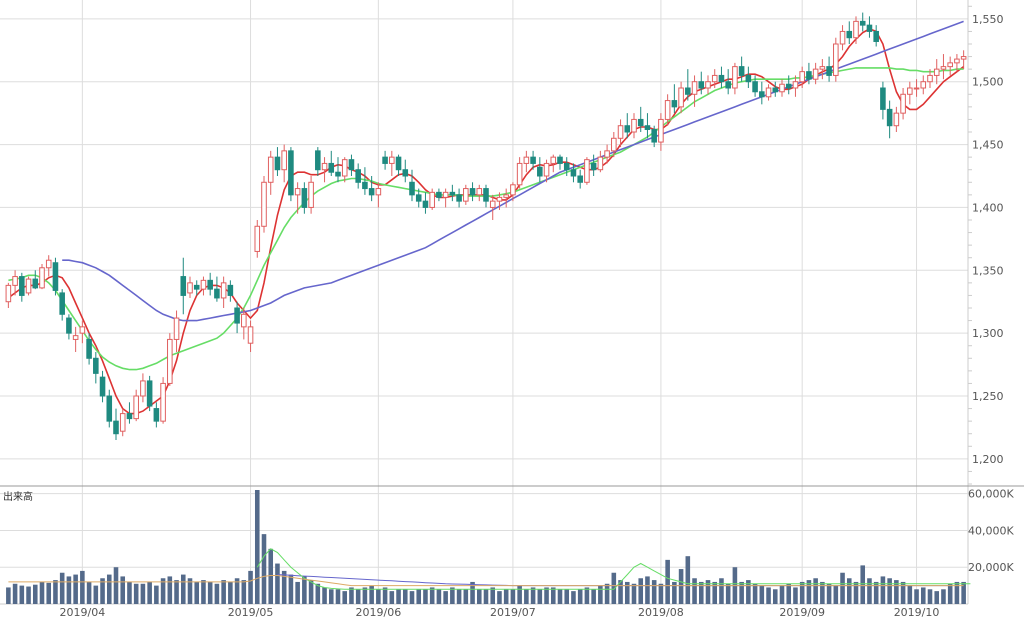 Image resolution: width=1024 pixels, height=624 pixels. What do you see at coordinates (513, 612) in the screenshot?
I see `x-tick-label: 2019/07` at bounding box center [513, 612].